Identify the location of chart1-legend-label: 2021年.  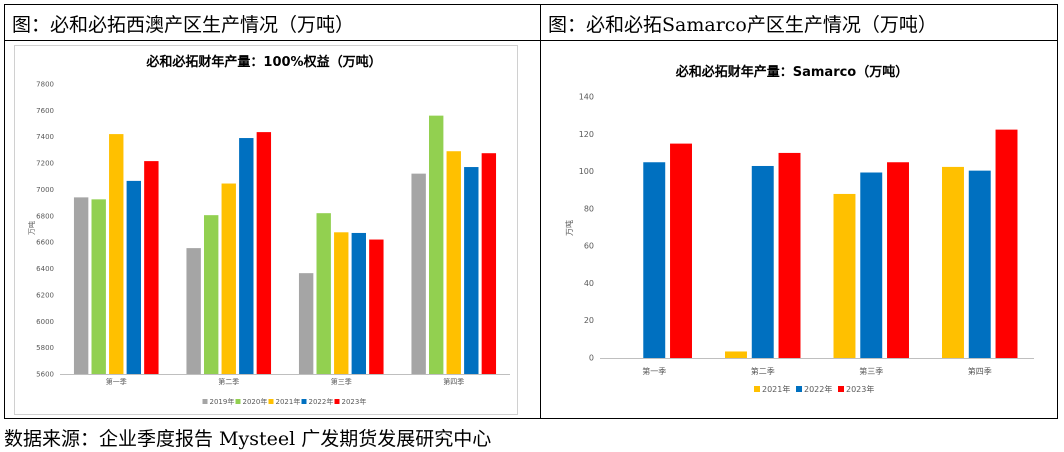
(288, 401).